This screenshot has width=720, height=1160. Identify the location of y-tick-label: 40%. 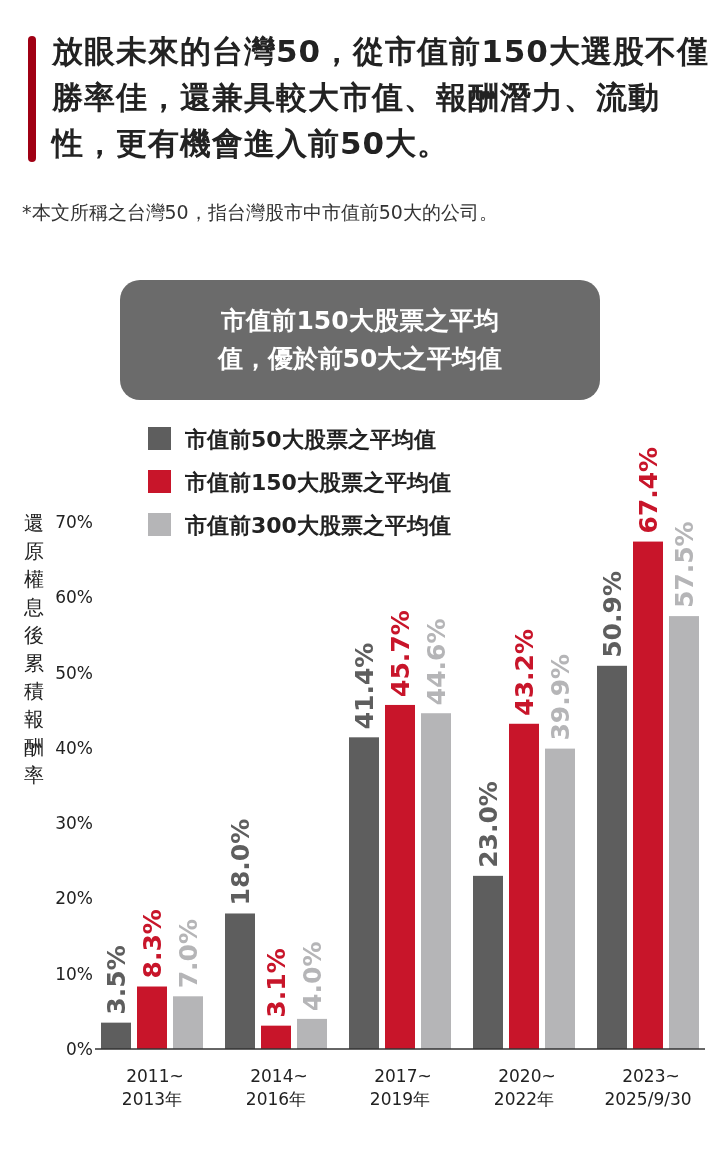
(74, 747).